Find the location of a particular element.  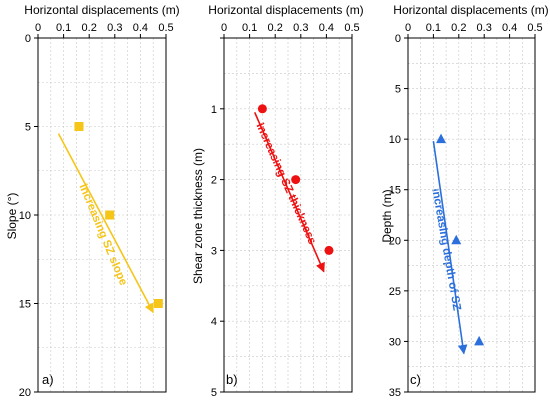

panel-label: a) is located at coordinates (48, 379).